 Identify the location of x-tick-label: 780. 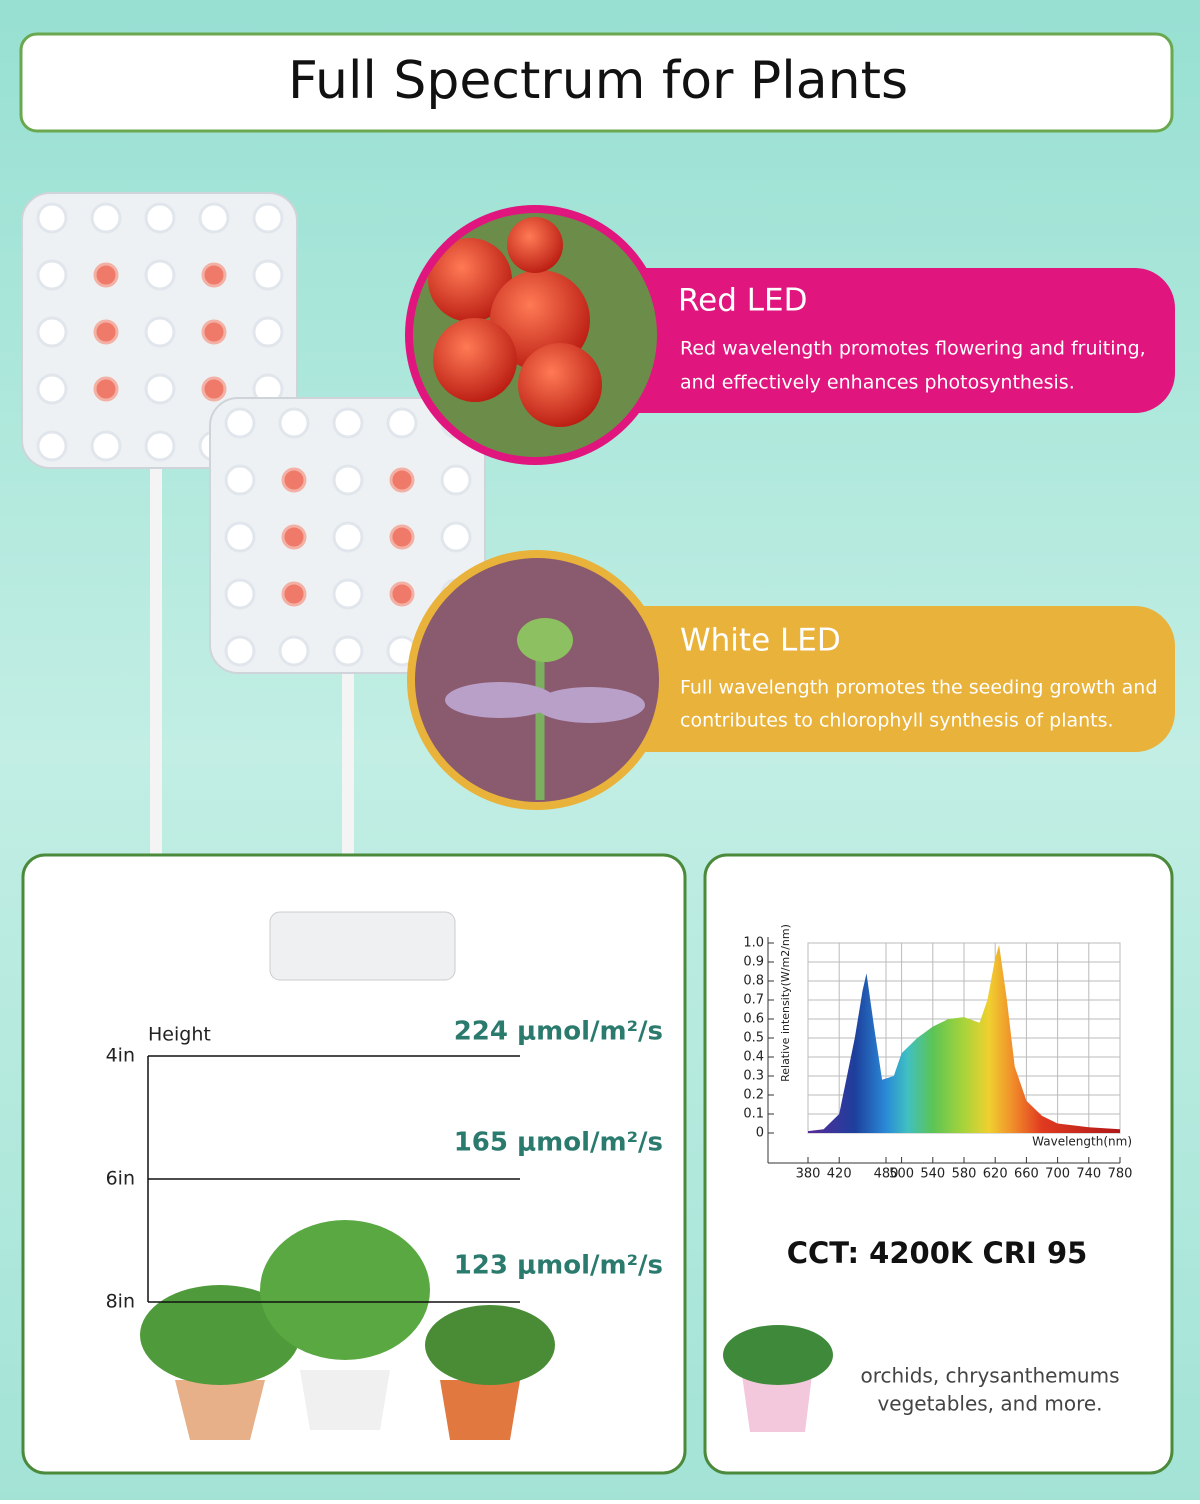
(1120, 1174).